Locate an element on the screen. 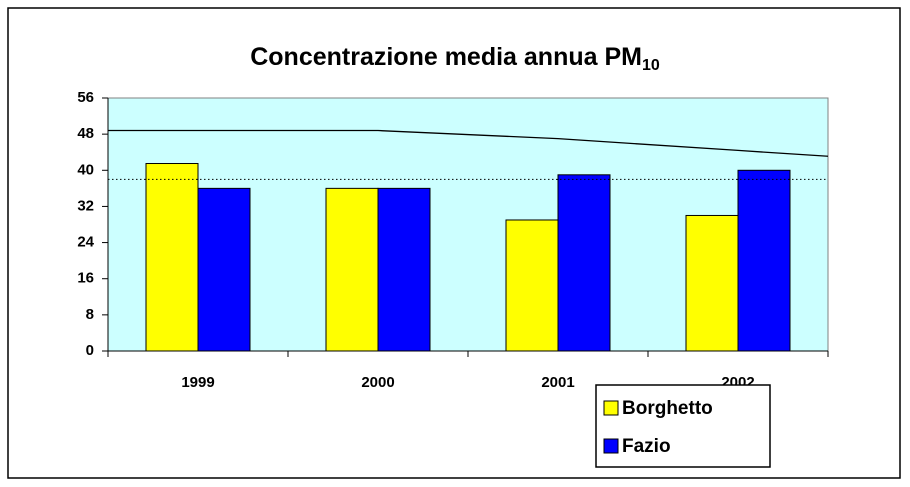 Image resolution: width=910 pixels, height=487 pixels. y-tick-label: 48 is located at coordinates (85, 133).